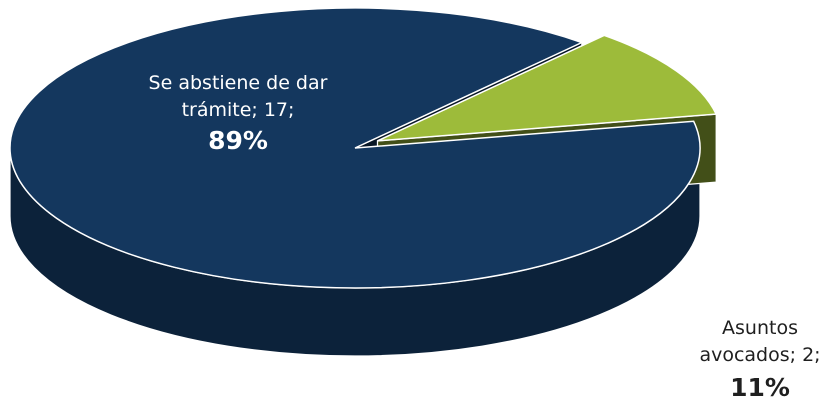 Image resolution: width=837 pixels, height=407 pixels. What do you see at coordinates (760, 328) in the screenshot?
I see `data-label-line1: Asuntos` at bounding box center [760, 328].